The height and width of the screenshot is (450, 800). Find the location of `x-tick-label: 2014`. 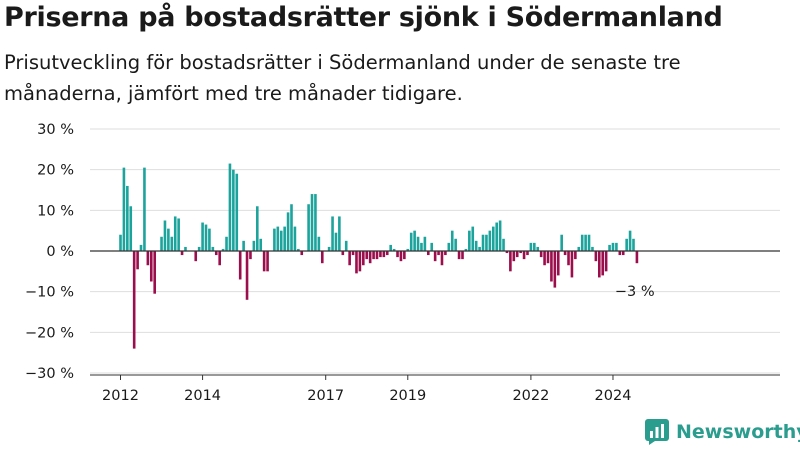

x-tick-label: 2014 is located at coordinates (202, 396).